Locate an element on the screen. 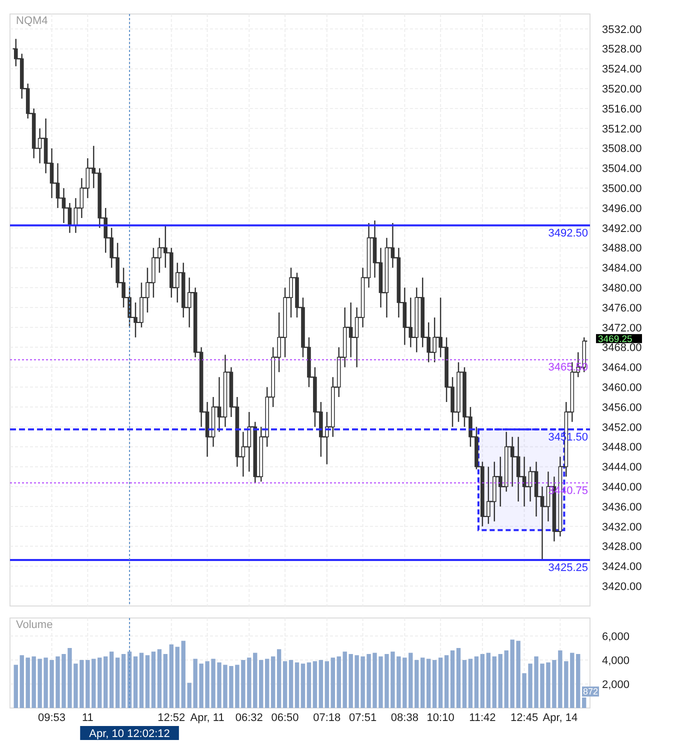 This screenshot has height=750, width=690. y-tick-label: 3424.00 is located at coordinates (622, 567).